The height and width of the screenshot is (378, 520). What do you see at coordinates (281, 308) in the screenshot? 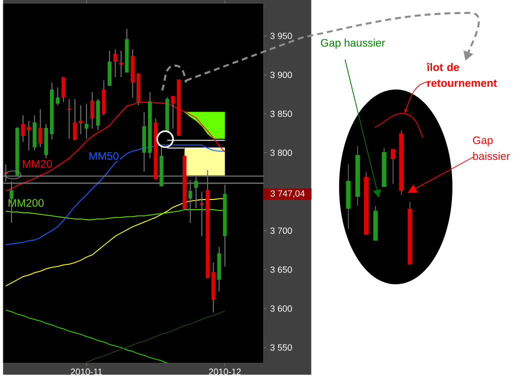
I see `y-tick-label: 3 600` at bounding box center [281, 308].